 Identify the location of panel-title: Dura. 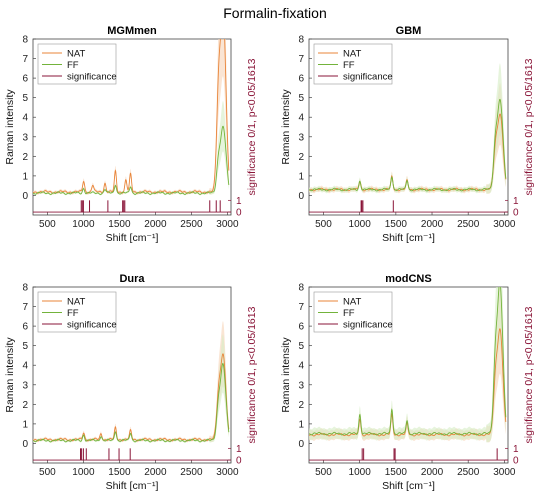
(132, 279).